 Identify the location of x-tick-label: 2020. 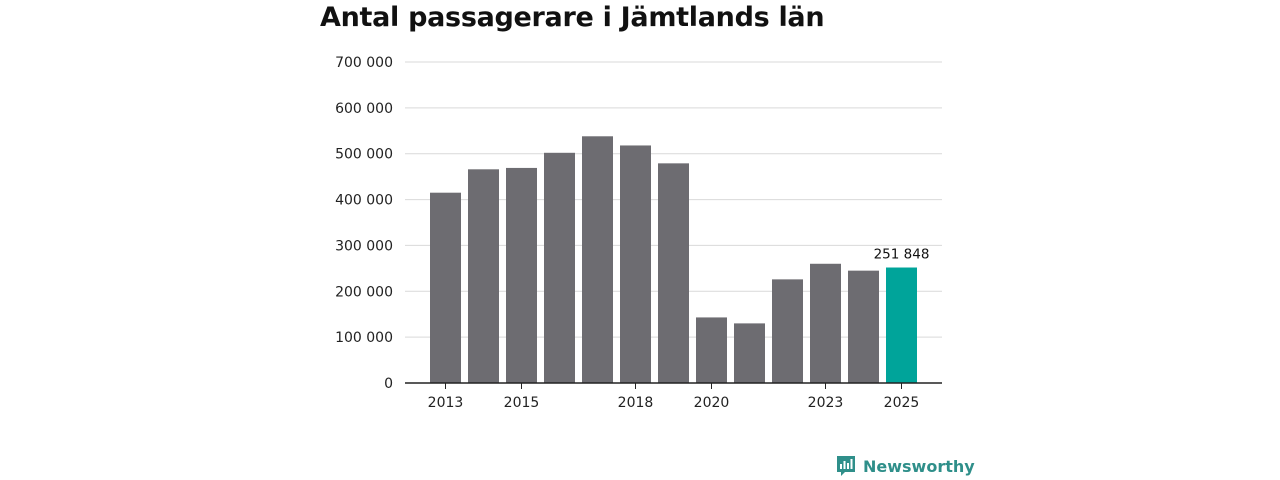
(712, 403).